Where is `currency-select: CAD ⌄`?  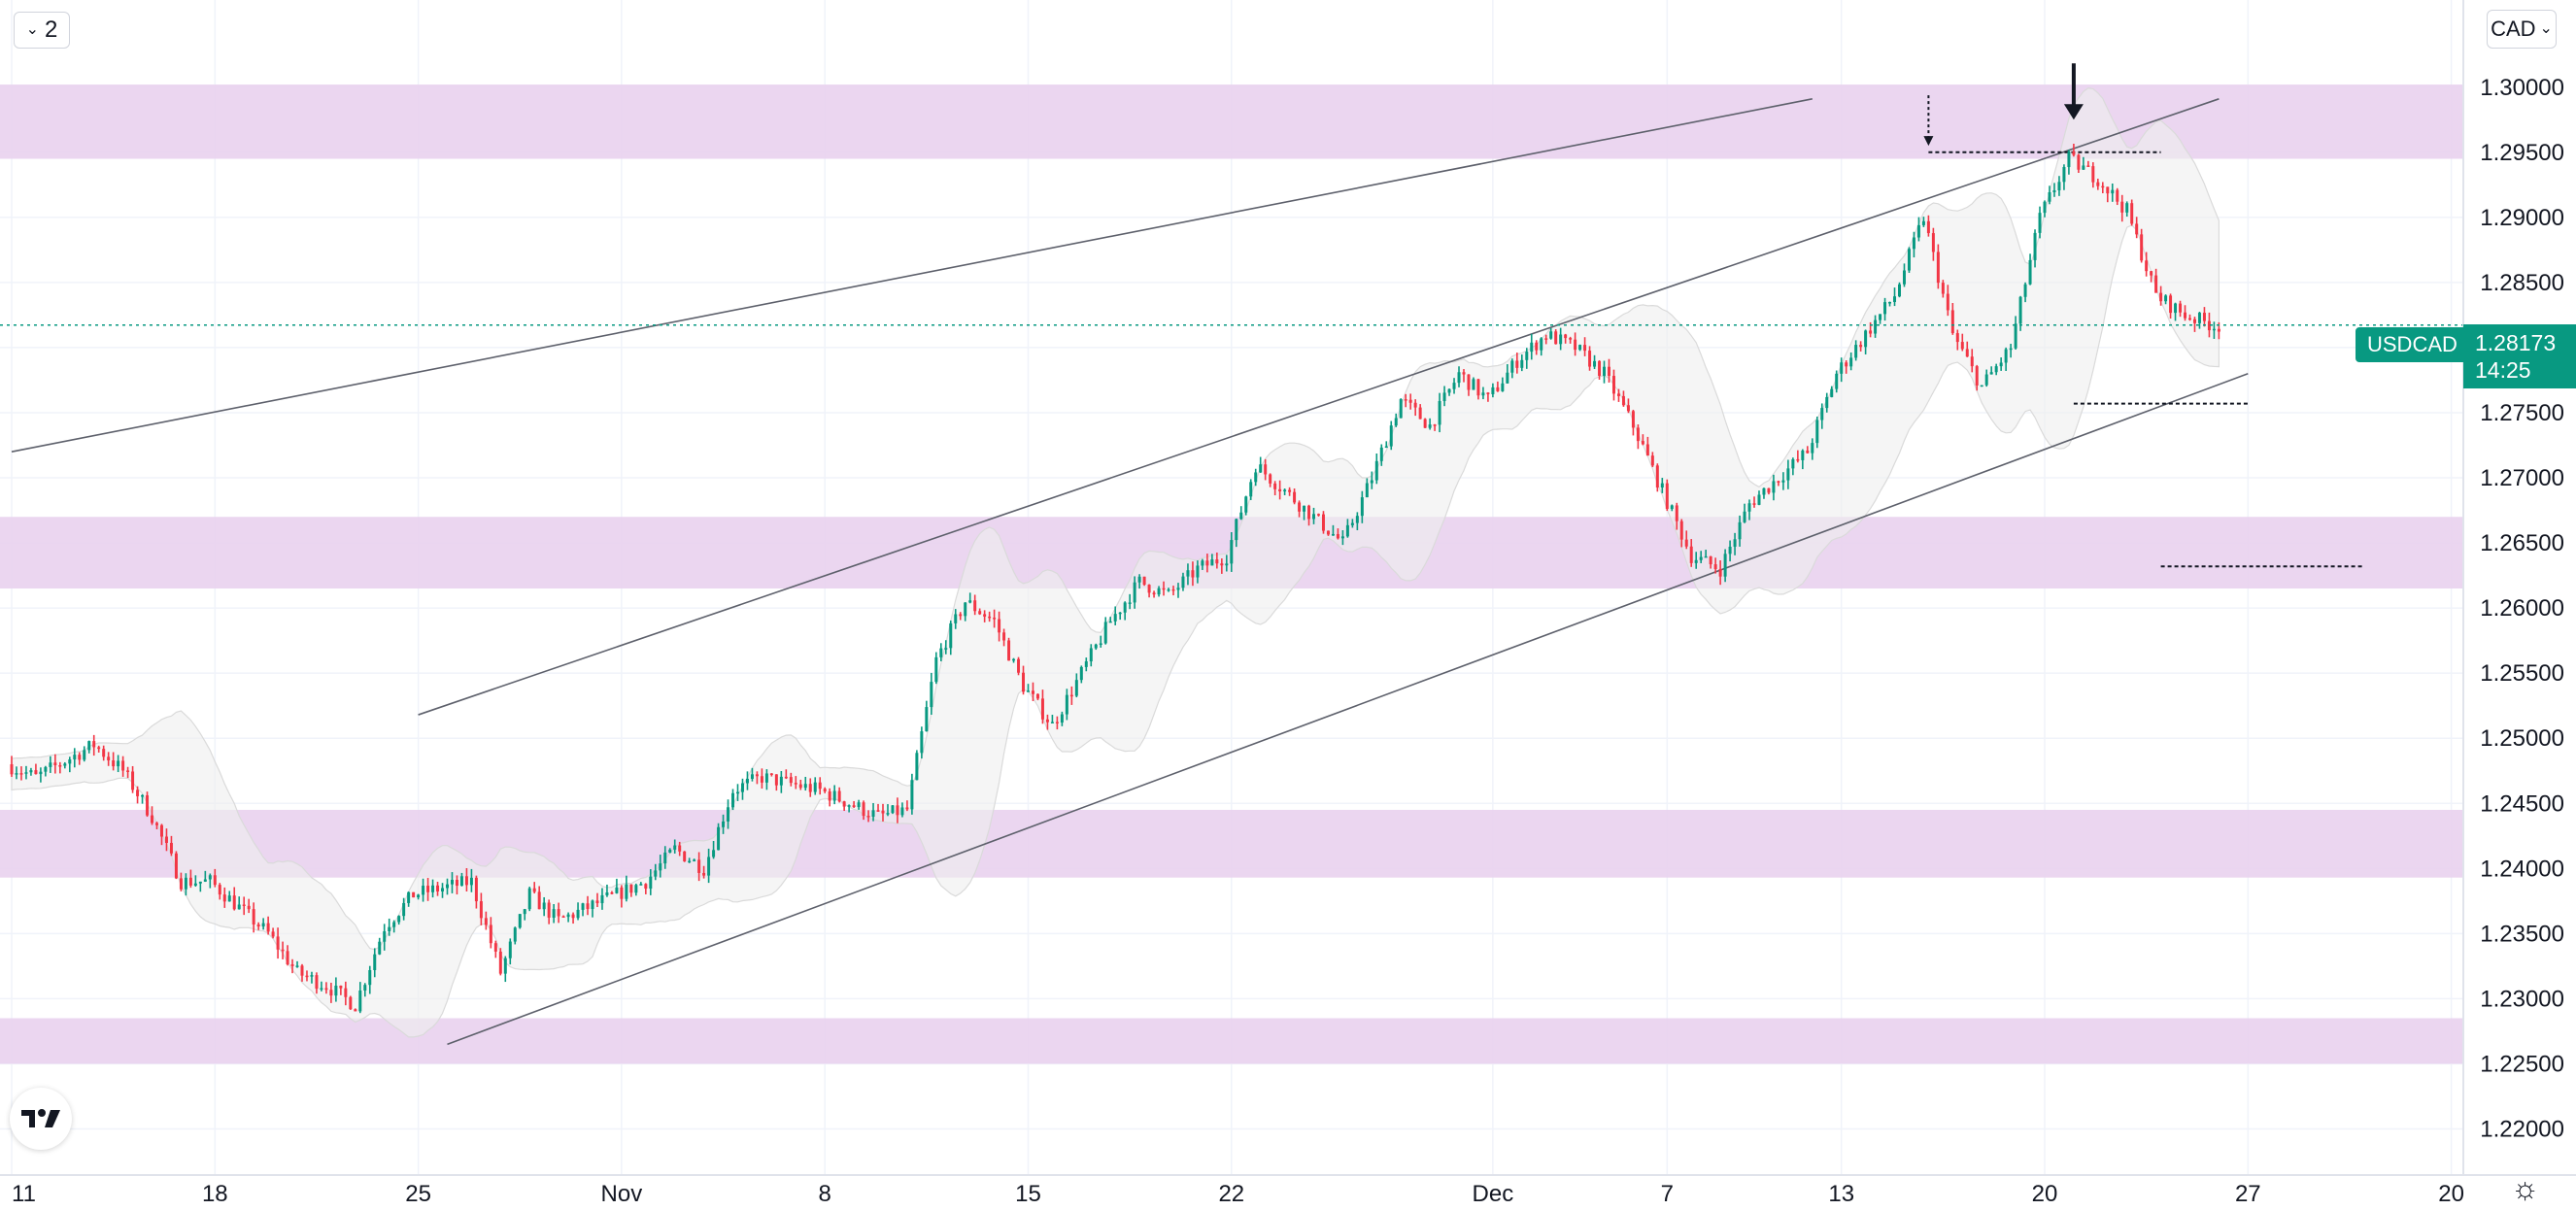
currency-select: CAD ⌄ is located at coordinates (2522, 29).